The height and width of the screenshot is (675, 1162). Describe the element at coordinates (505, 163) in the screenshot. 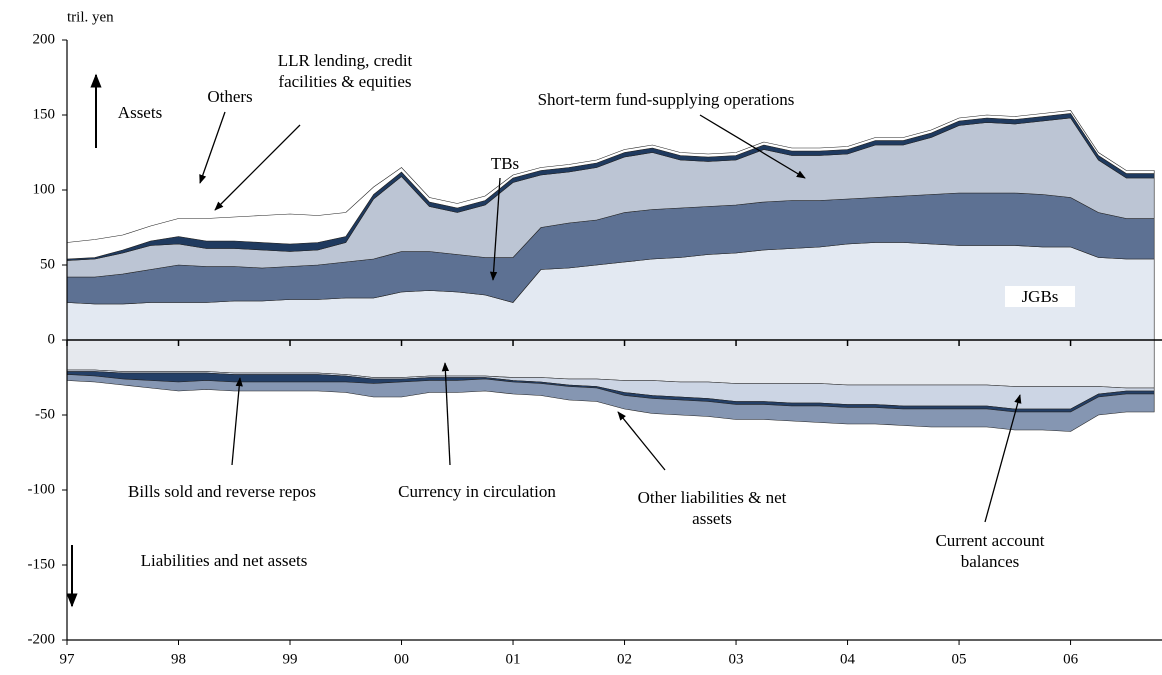

I see `series-label: TBs` at that location.